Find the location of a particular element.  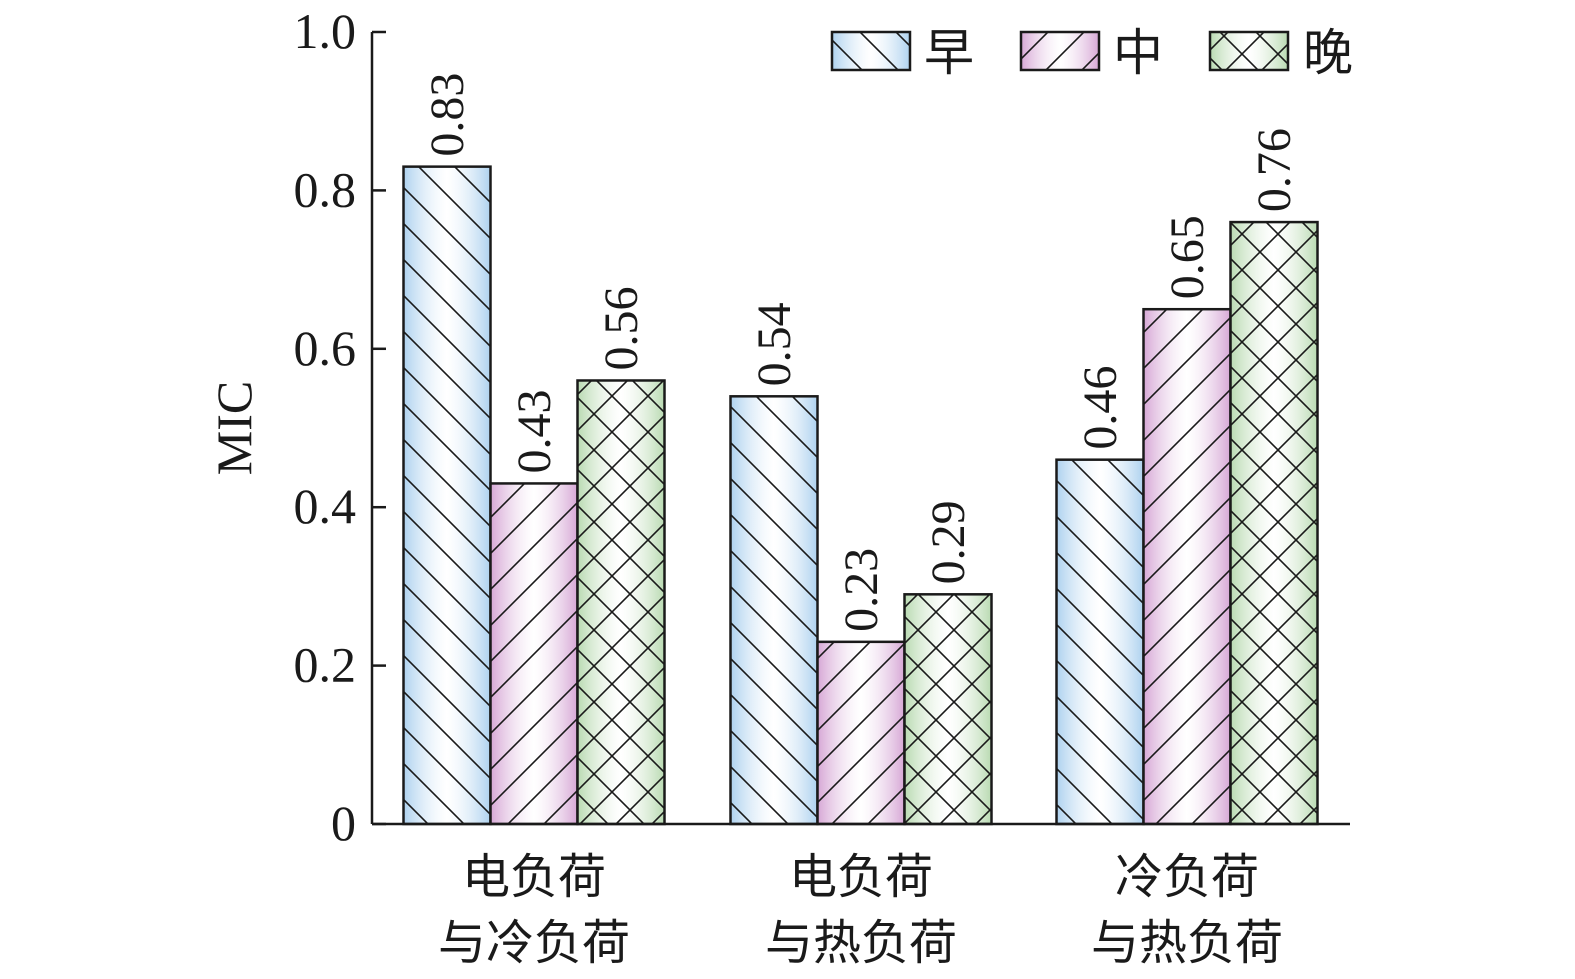

legend: 早中晚 is located at coordinates (1091, 53).